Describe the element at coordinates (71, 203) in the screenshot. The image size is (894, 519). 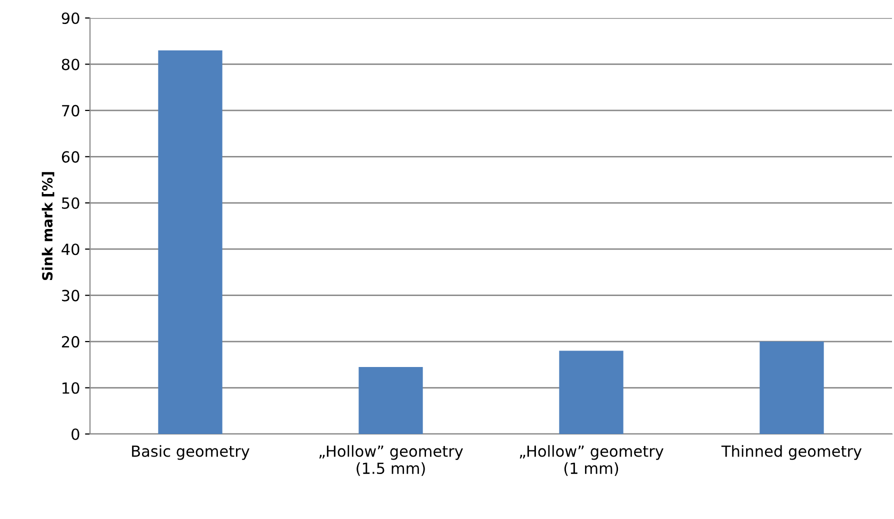
I see `y-tick-label: 50` at that location.